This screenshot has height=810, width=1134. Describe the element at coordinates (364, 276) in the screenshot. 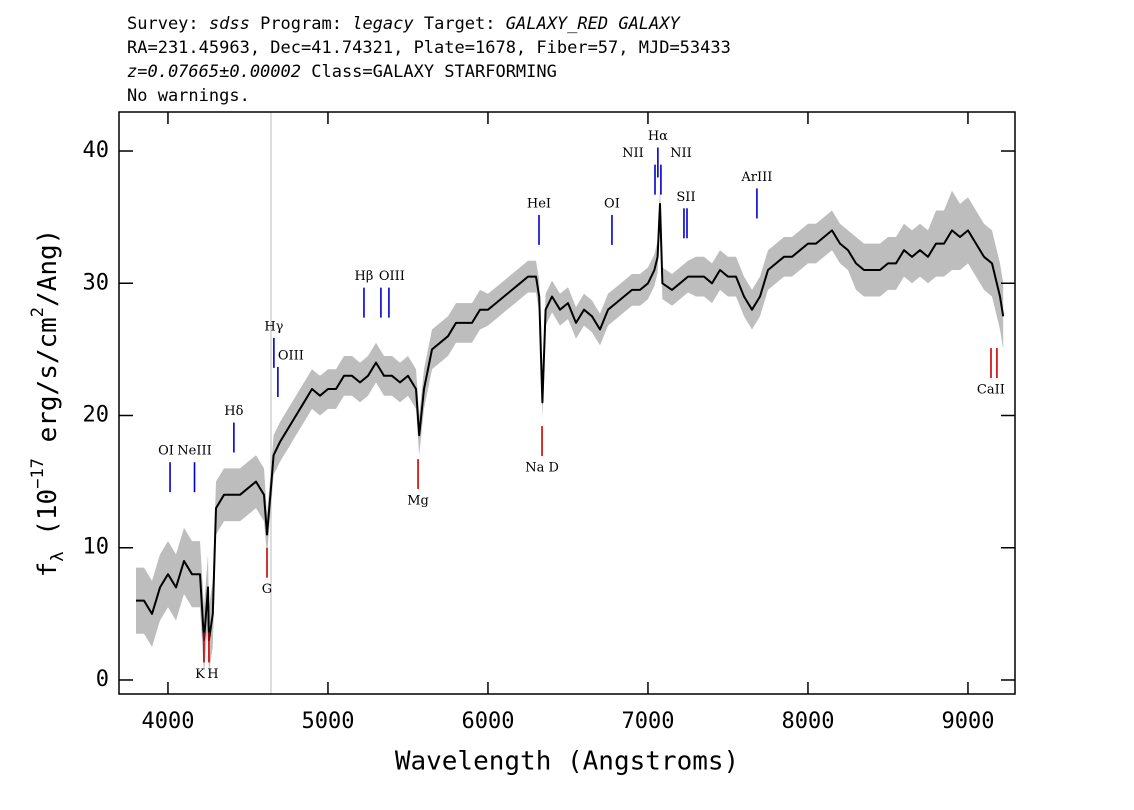

I see `emission-label: Hβ` at that location.